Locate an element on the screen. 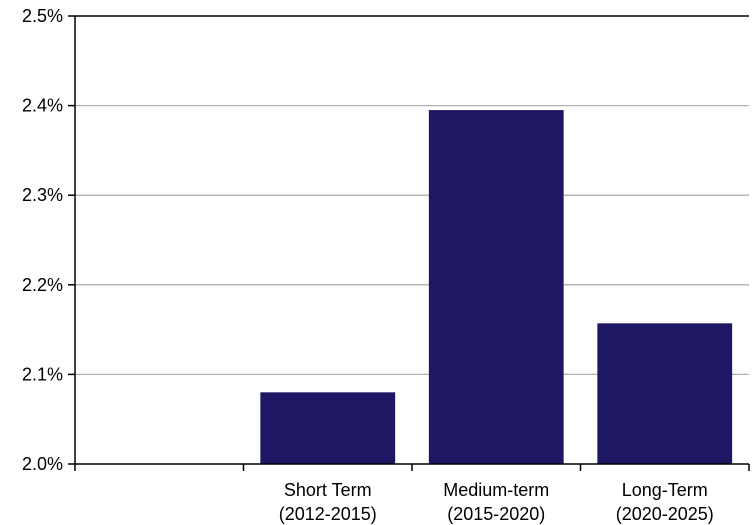  y-tick-label: 2.3% is located at coordinates (42, 195).